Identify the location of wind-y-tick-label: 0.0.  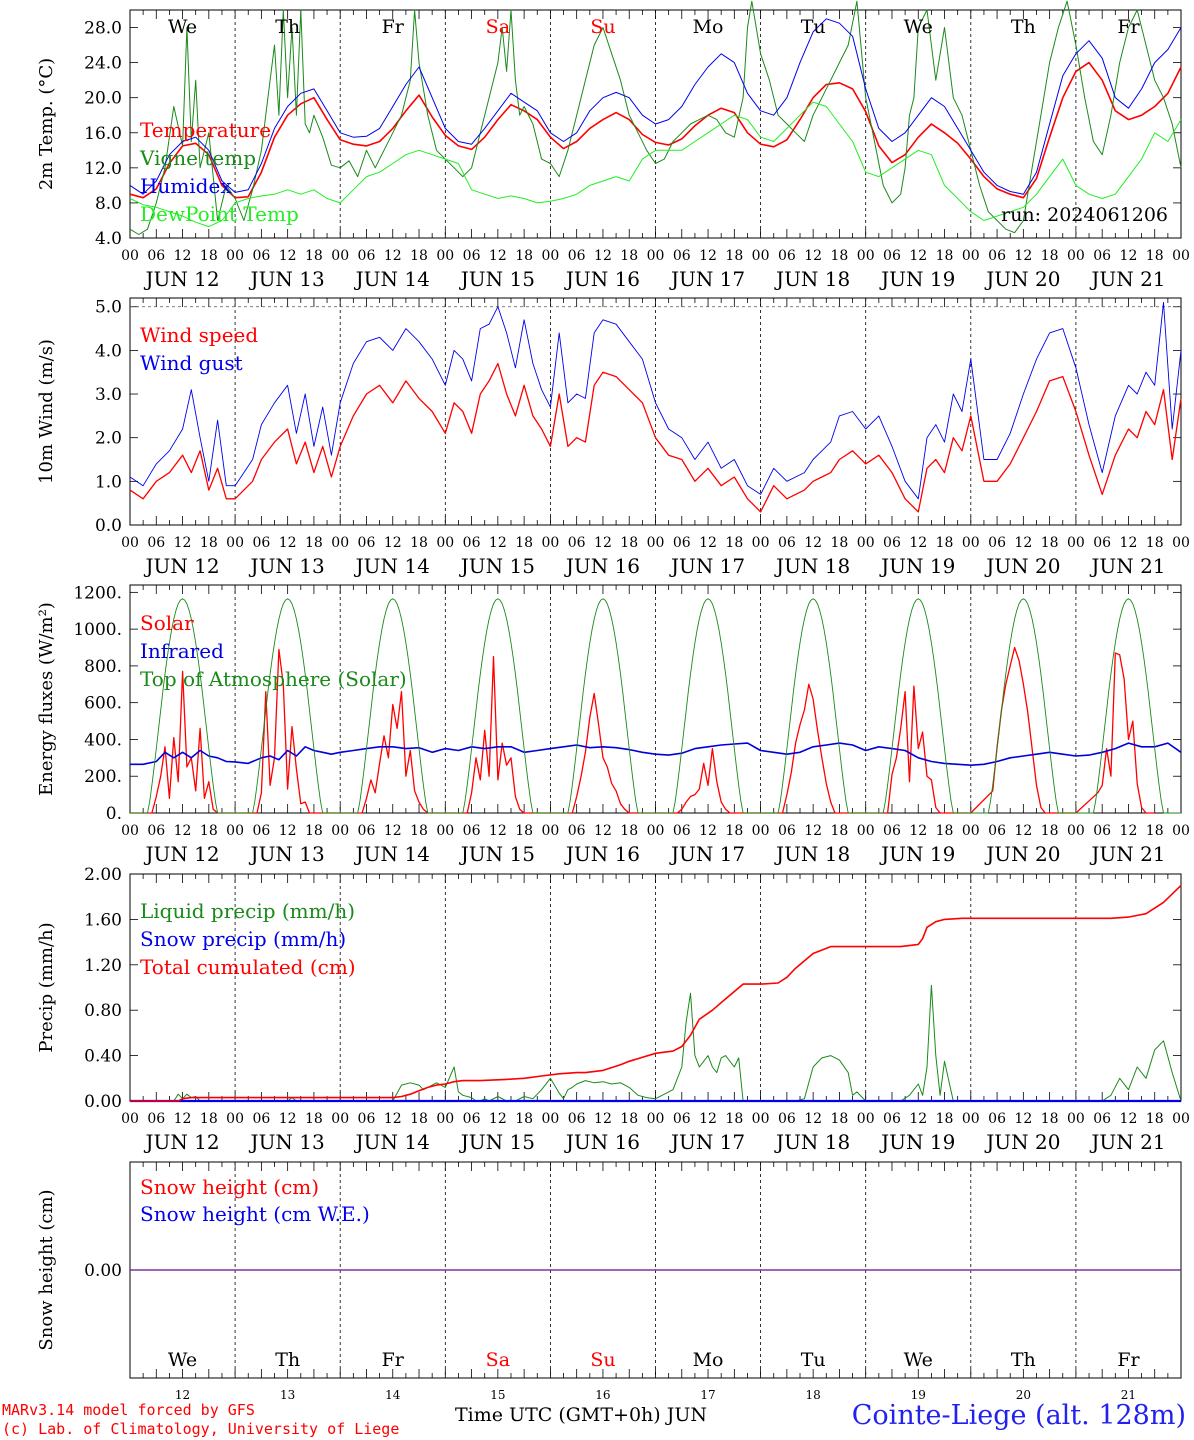
(108, 526).